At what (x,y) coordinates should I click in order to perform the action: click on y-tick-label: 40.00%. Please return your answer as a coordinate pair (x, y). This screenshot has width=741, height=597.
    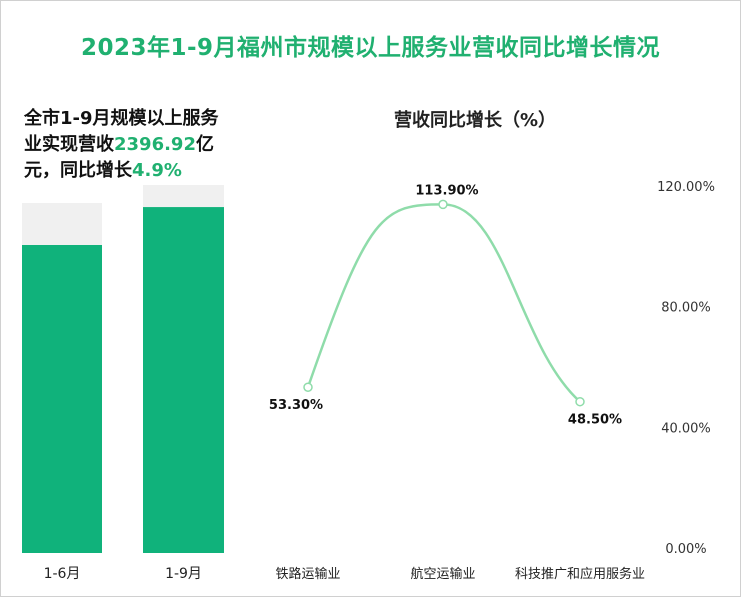
    Looking at the image, I should click on (686, 428).